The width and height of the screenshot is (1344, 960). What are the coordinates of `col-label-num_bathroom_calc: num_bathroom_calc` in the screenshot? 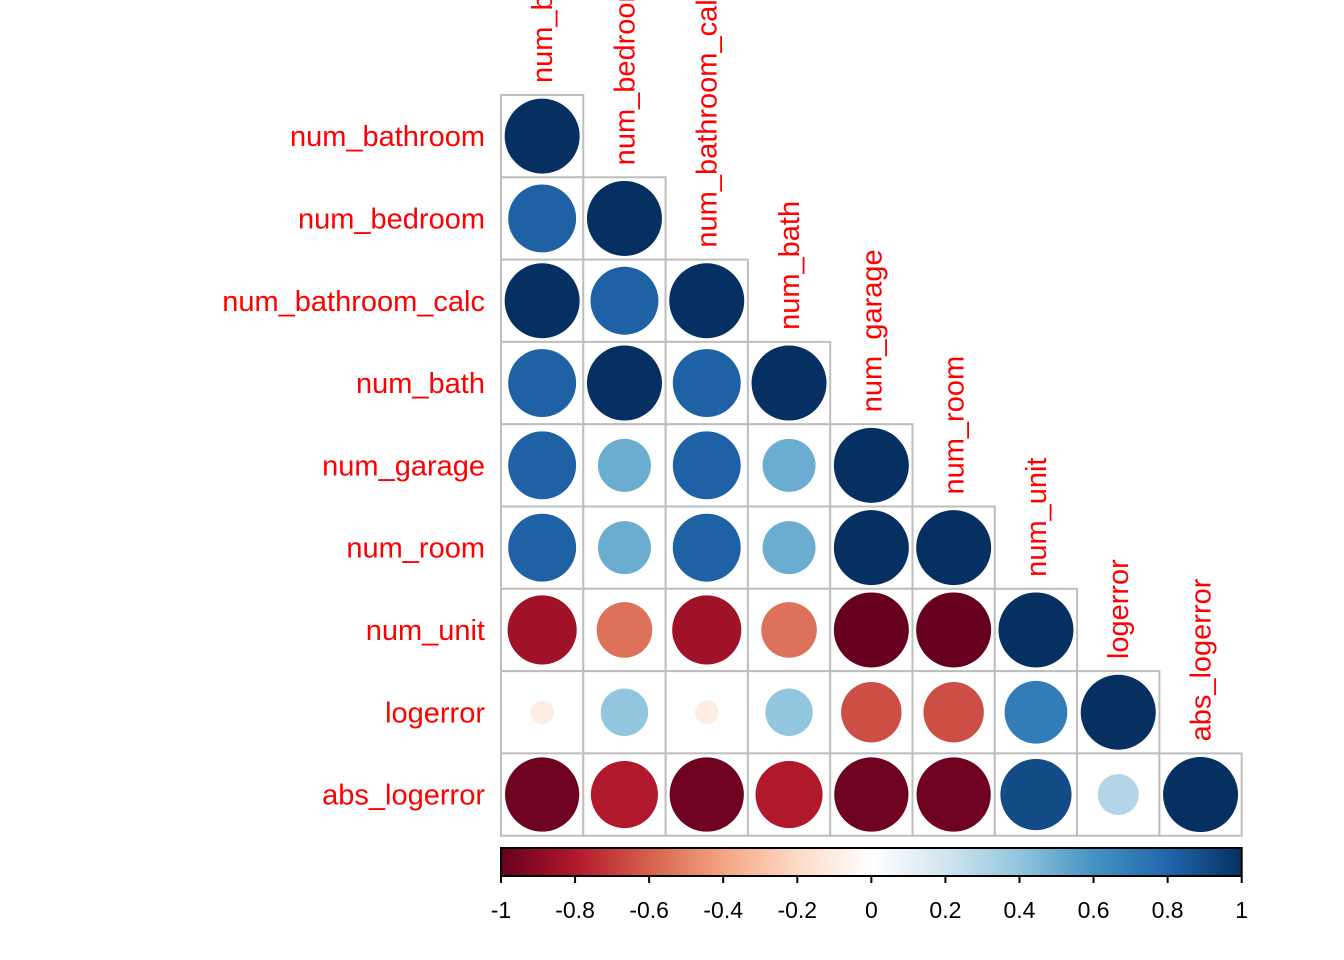 It's located at (708, 124).